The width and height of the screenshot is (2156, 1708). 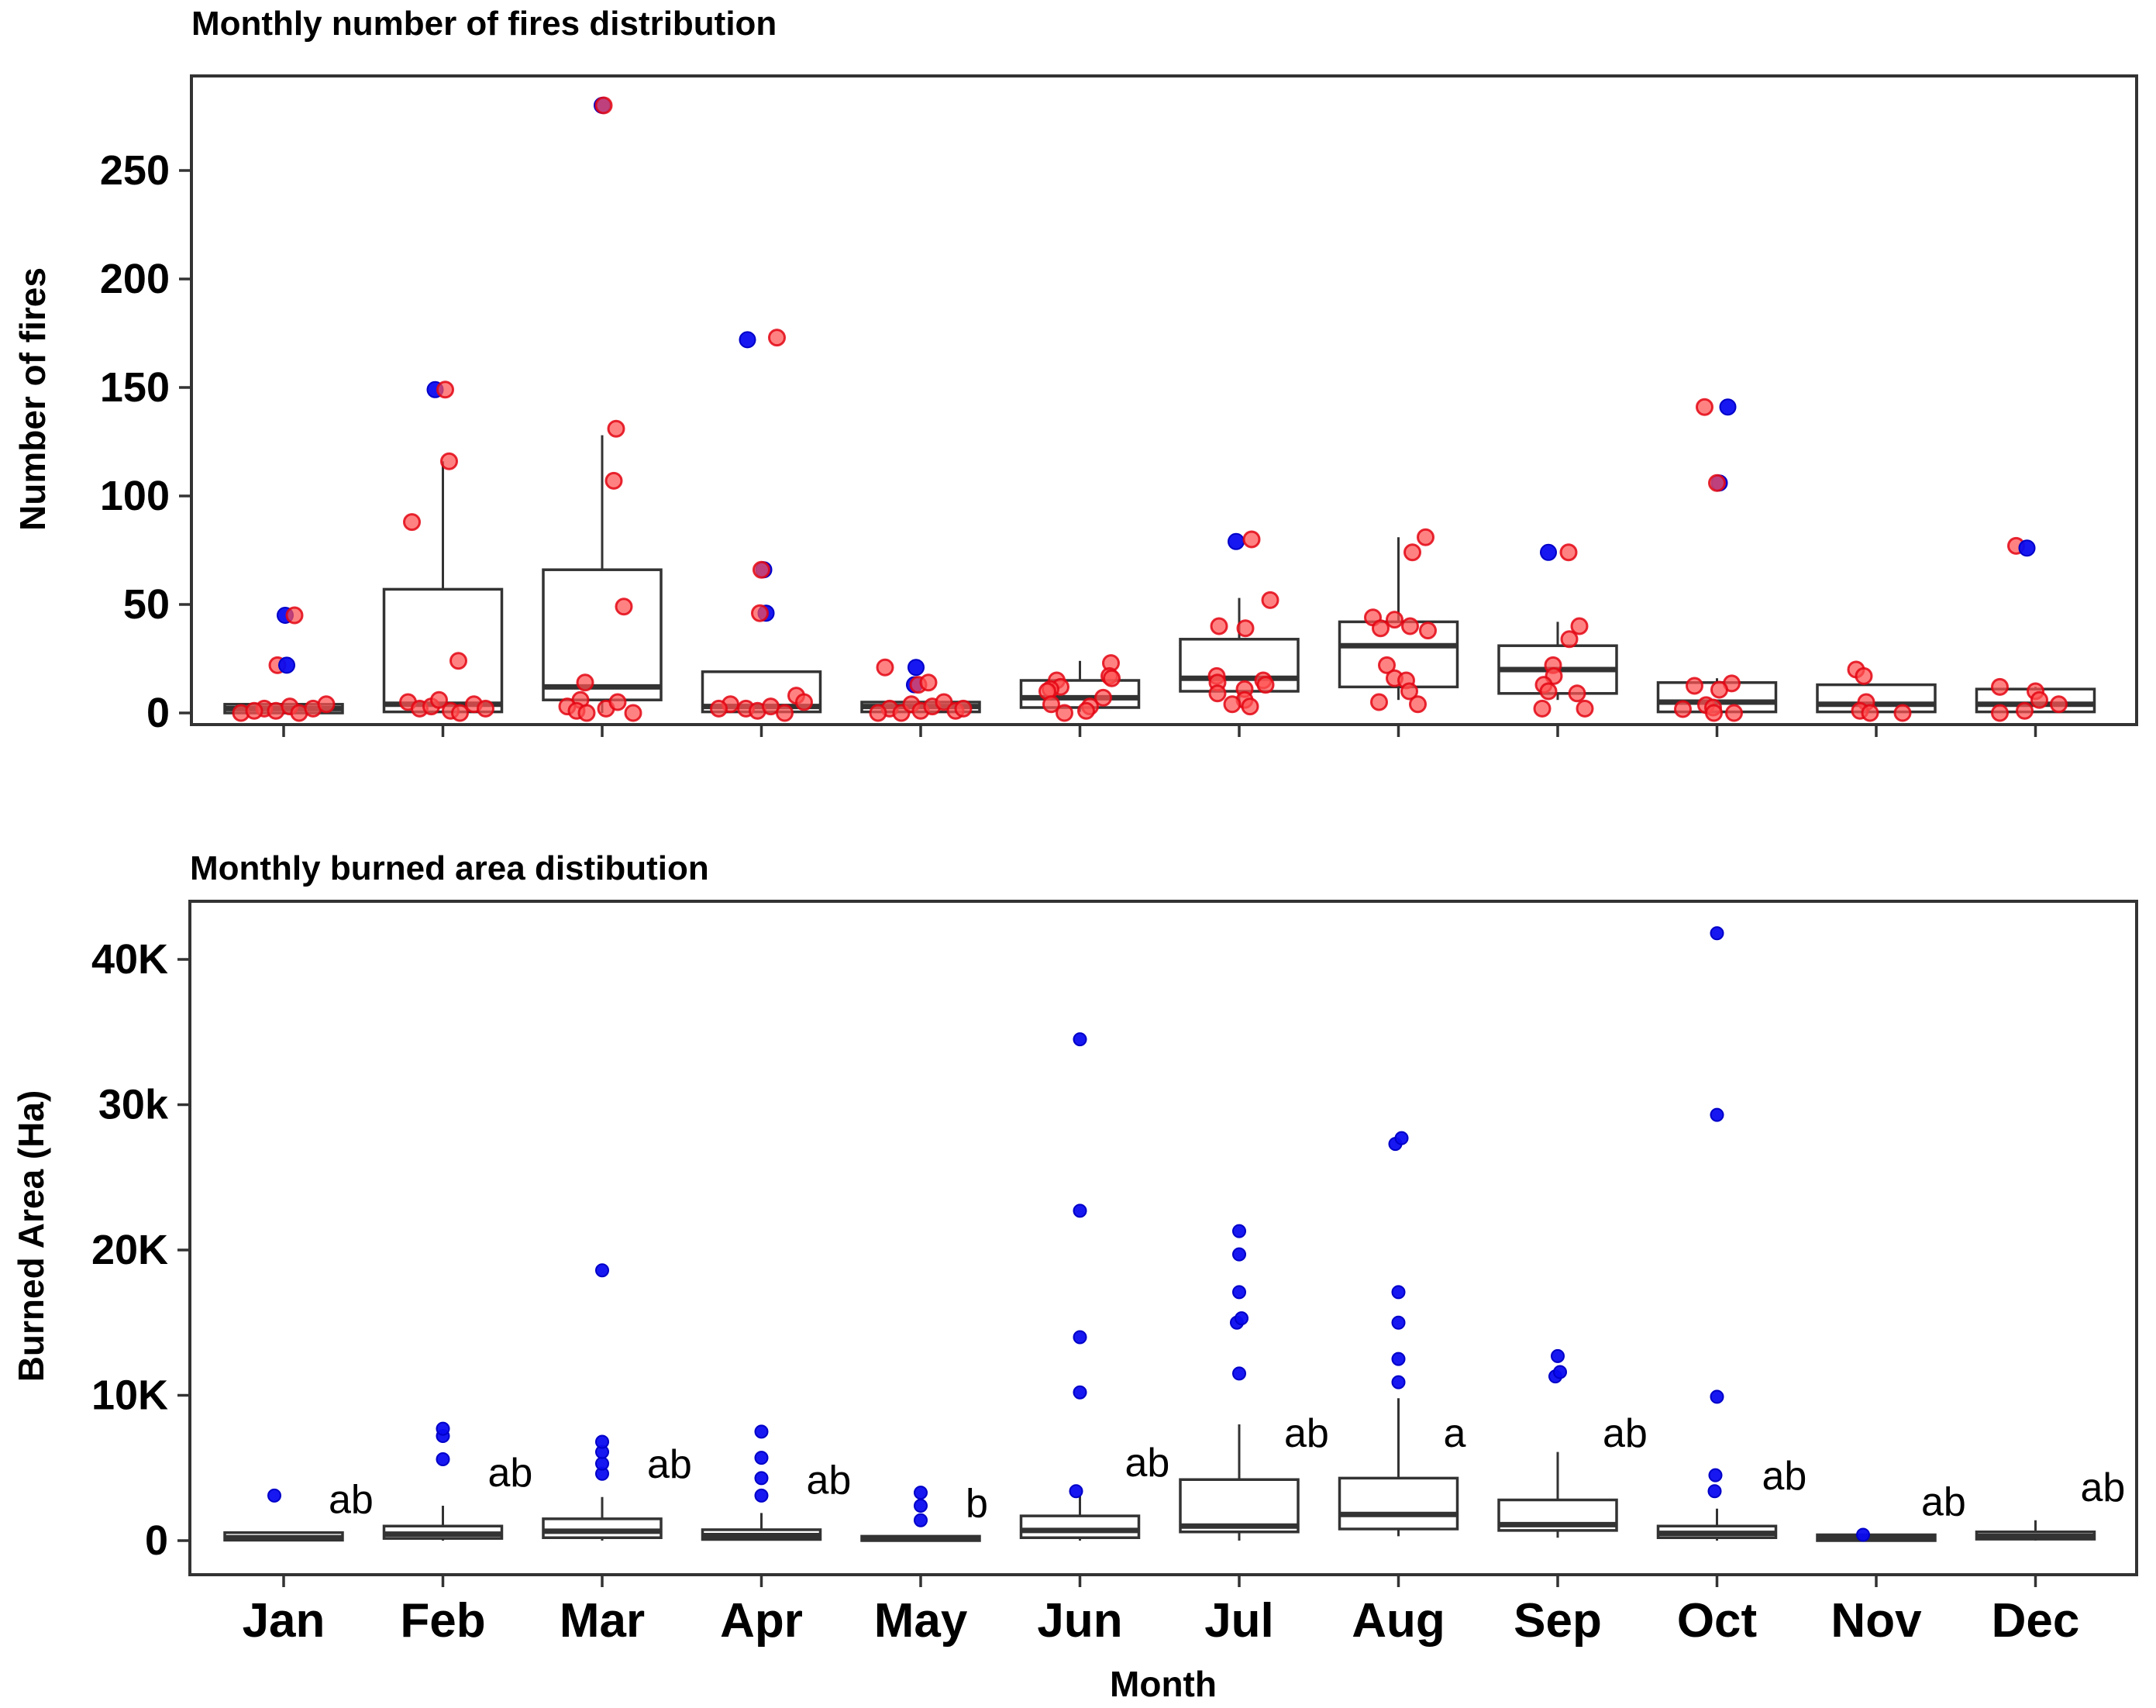 What do you see at coordinates (135, 171) in the screenshot?
I see `y-tick-label: 250` at bounding box center [135, 171].